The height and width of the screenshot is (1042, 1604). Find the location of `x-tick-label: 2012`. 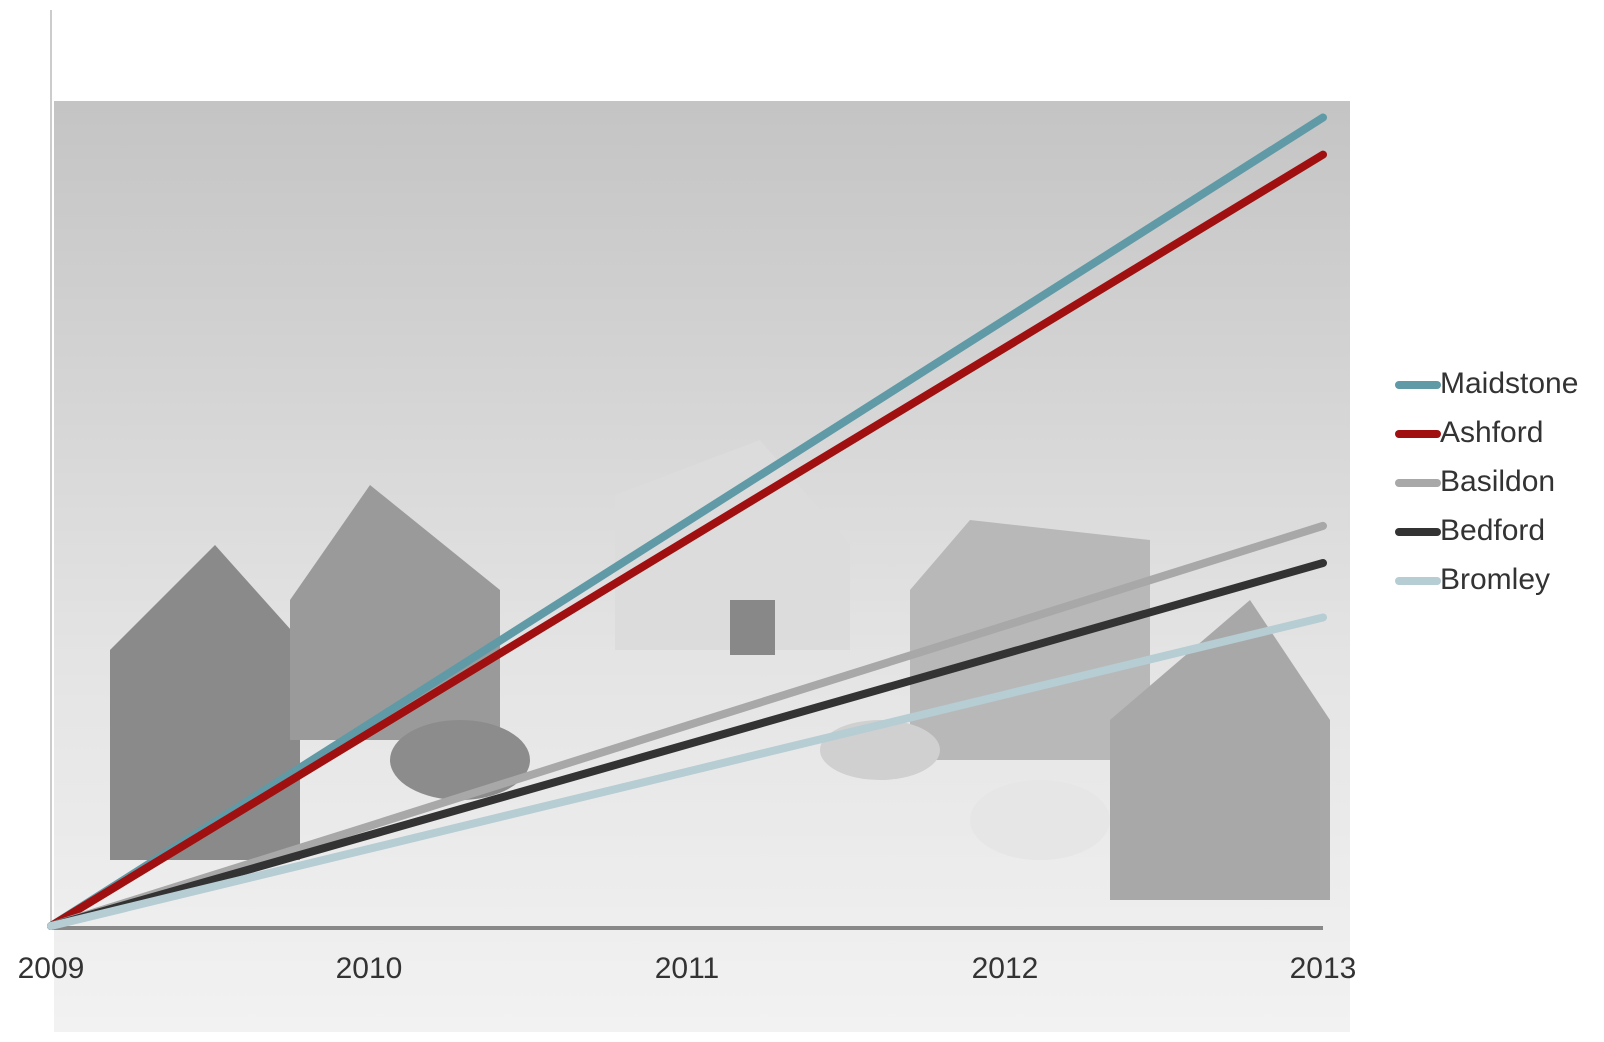

x-tick-label: 2012 is located at coordinates (1005, 968).